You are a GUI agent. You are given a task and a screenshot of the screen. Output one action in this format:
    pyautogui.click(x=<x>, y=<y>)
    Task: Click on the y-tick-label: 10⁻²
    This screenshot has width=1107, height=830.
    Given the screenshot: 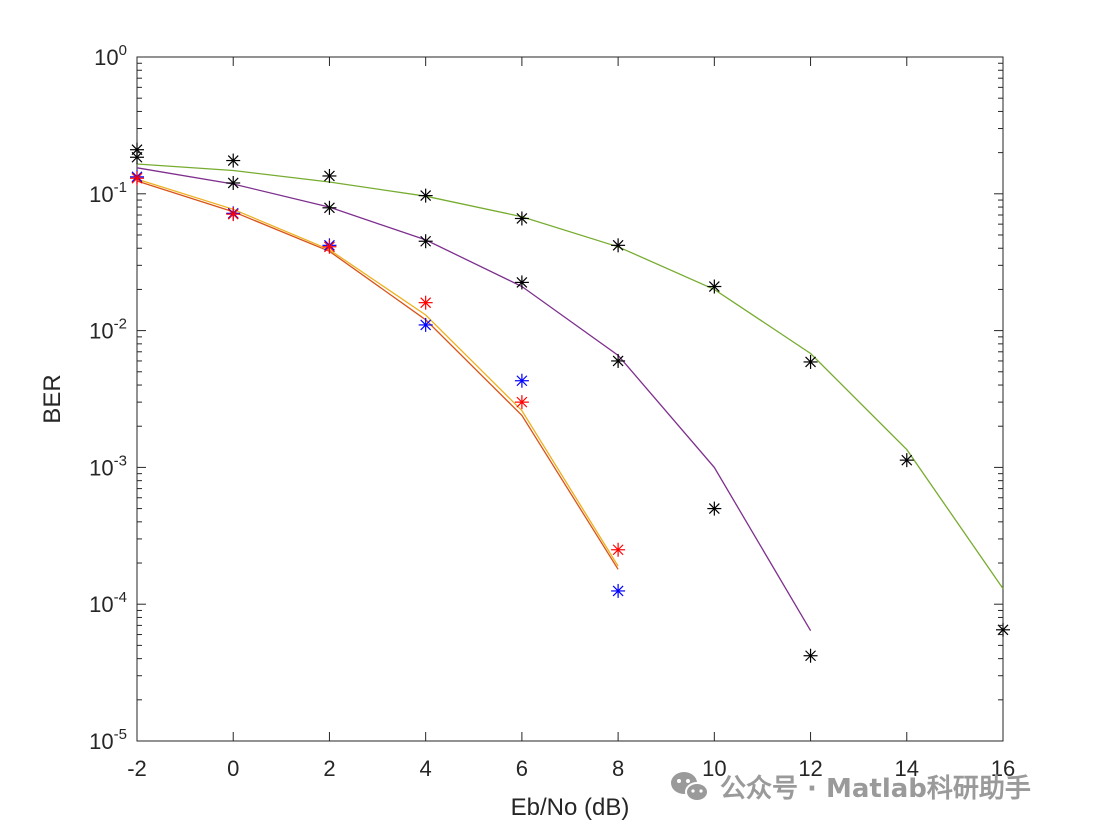 What is the action you would take?
    pyautogui.click(x=108, y=330)
    